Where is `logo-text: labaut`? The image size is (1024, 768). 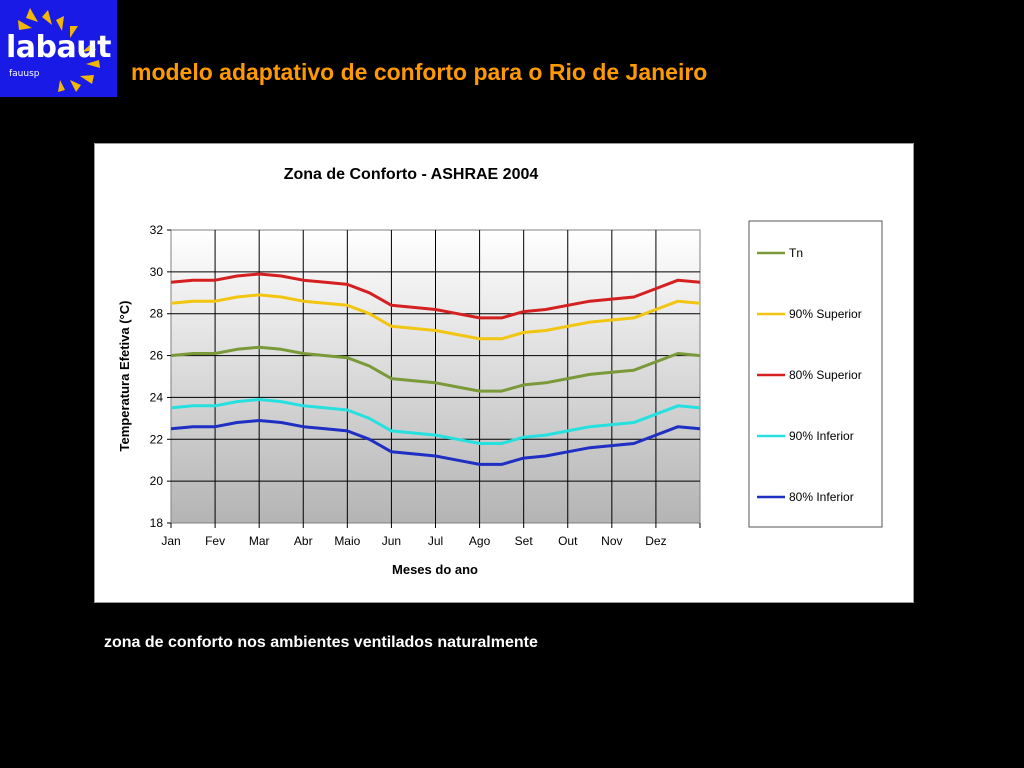
logo-text: labaut is located at coordinates (58, 47).